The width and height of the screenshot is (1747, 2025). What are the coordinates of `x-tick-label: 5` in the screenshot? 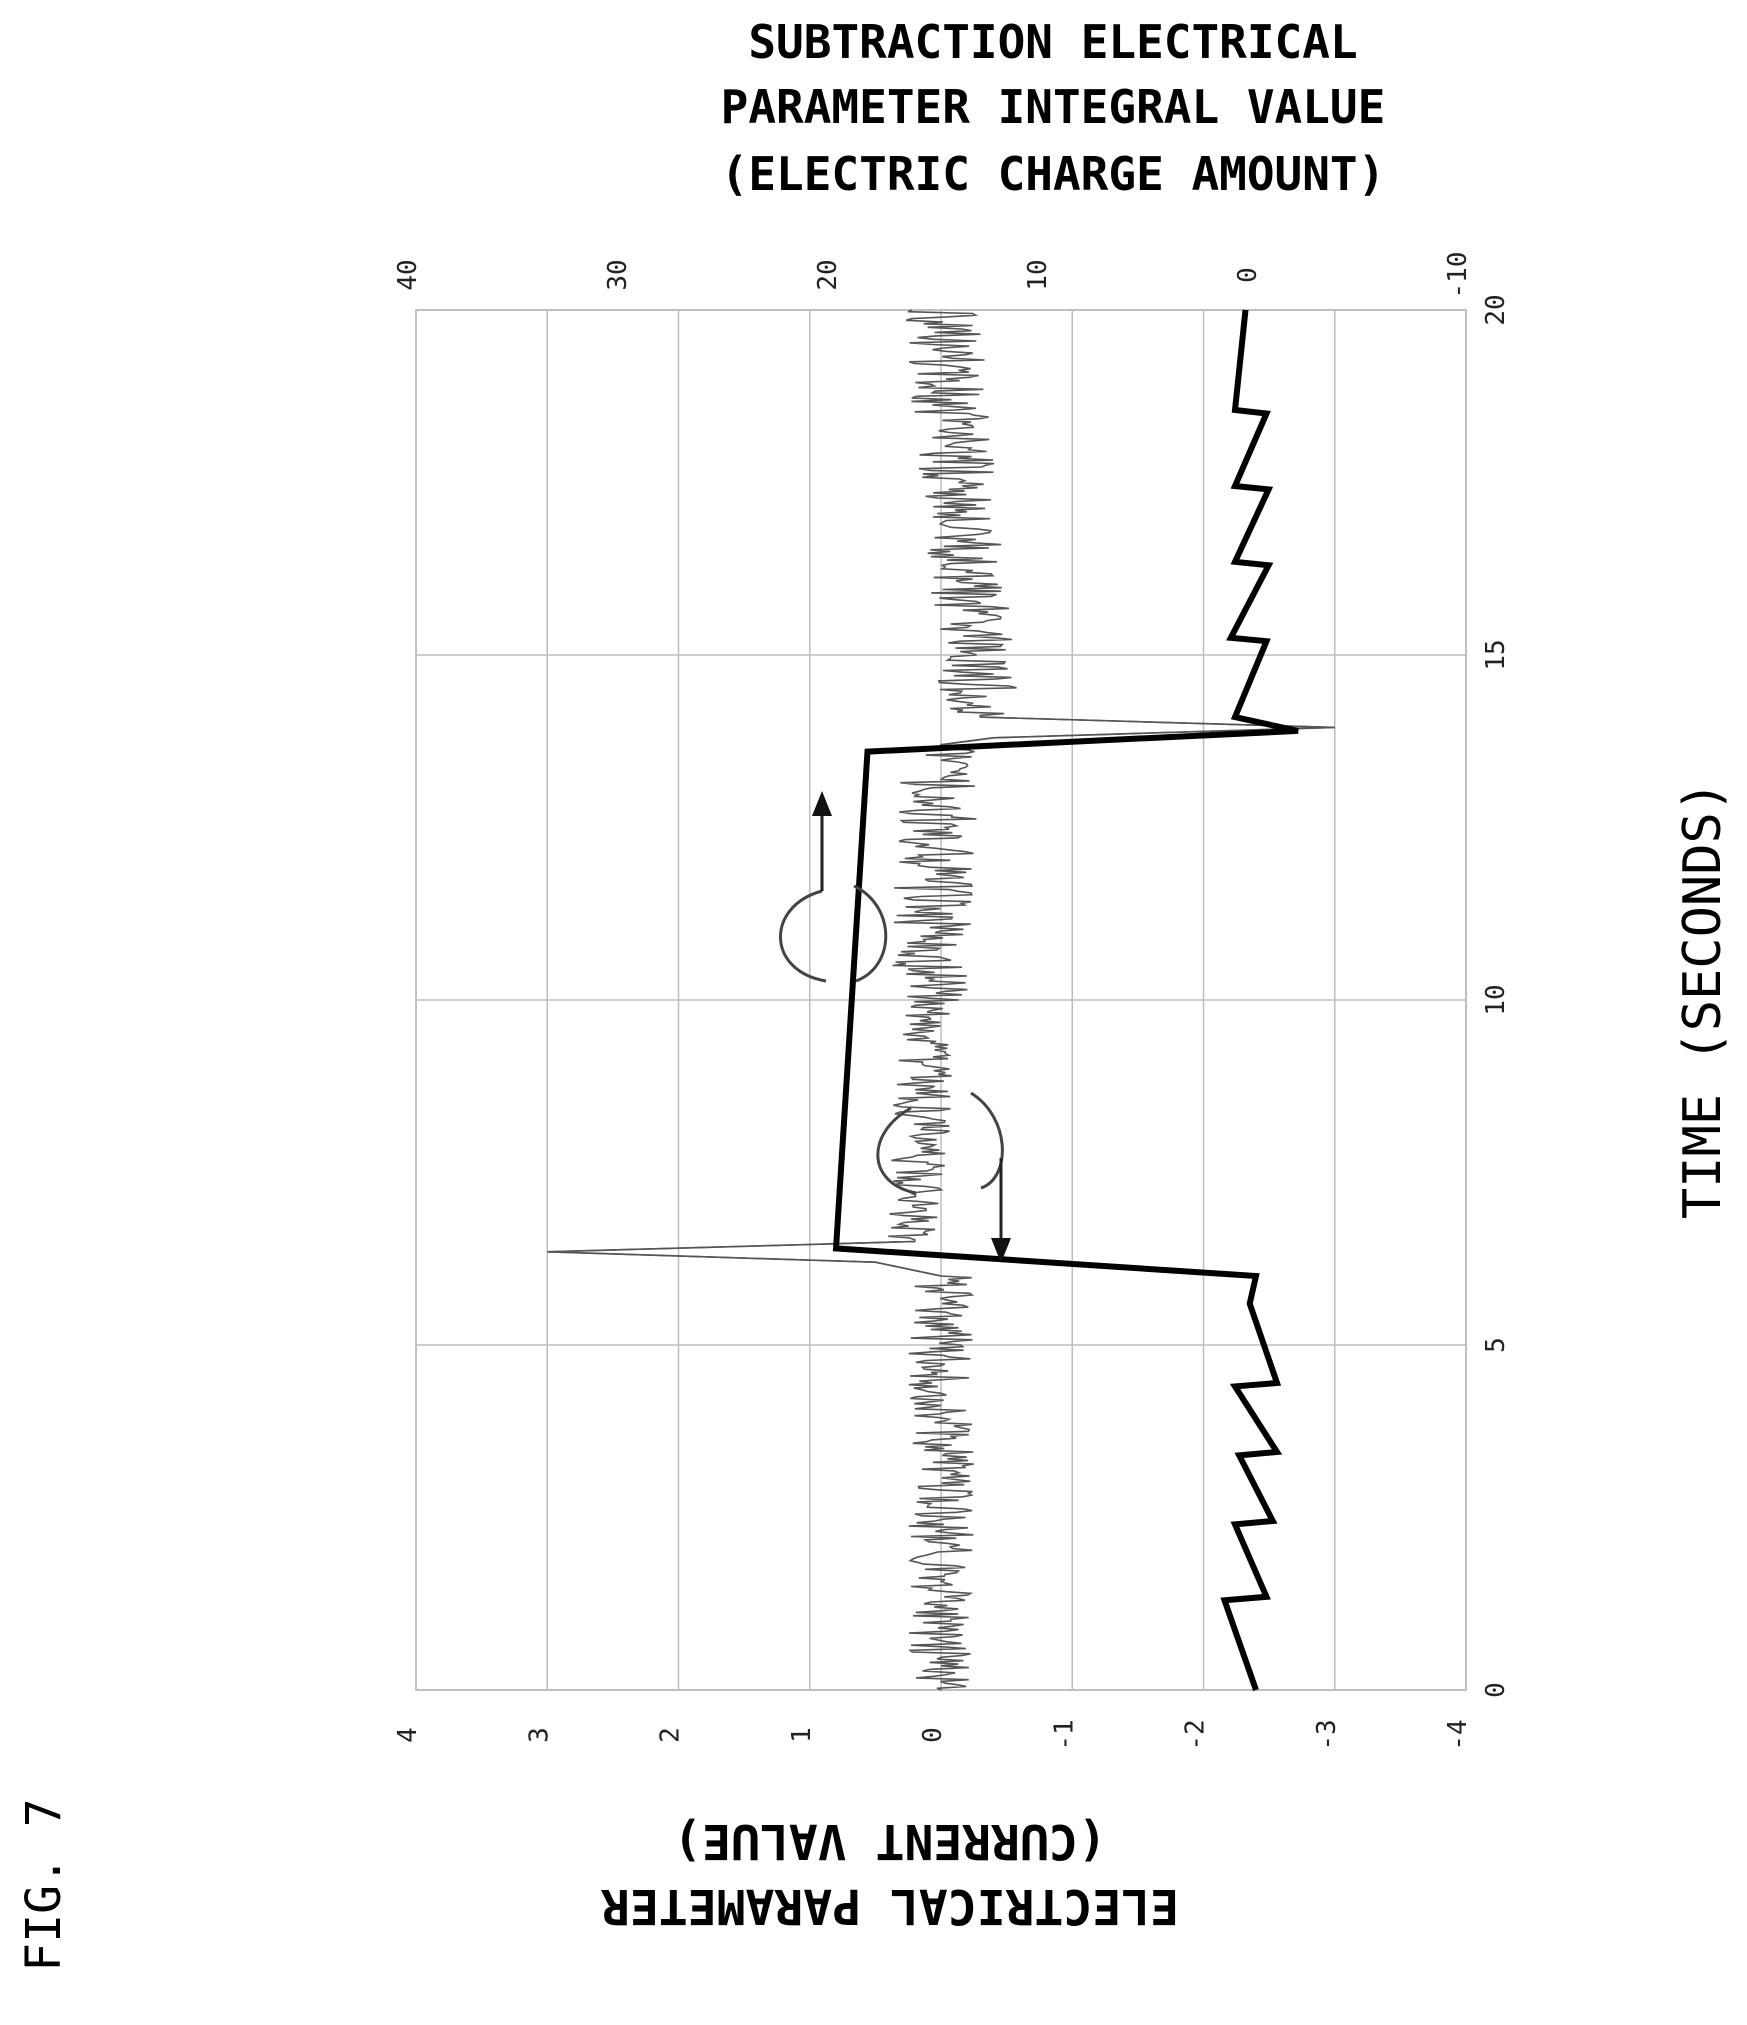 It's located at (1496, 1345).